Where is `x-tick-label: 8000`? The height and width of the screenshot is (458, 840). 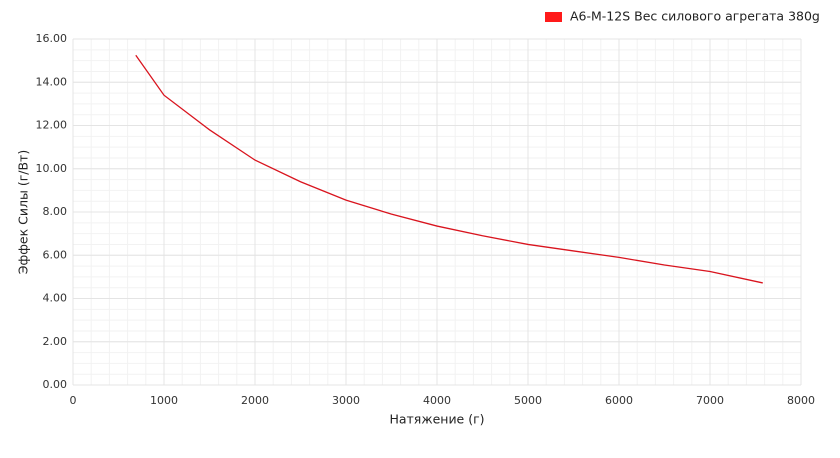 x-tick-label: 8000 is located at coordinates (801, 400).